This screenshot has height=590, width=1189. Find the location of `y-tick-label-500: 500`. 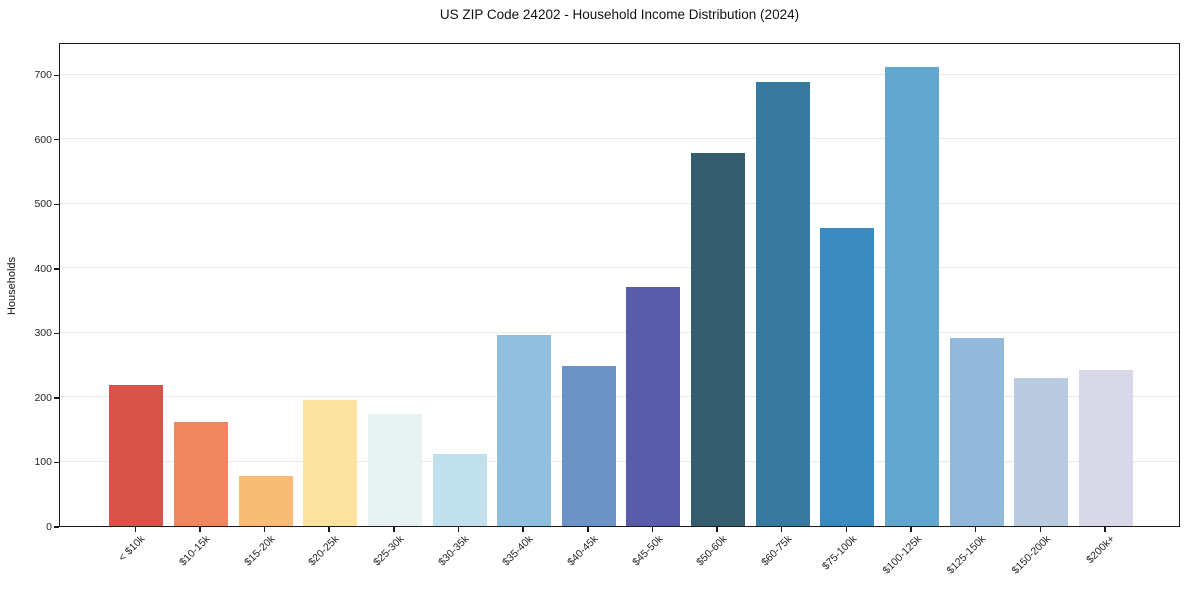

y-tick-label-500: 500 is located at coordinates (43, 204).